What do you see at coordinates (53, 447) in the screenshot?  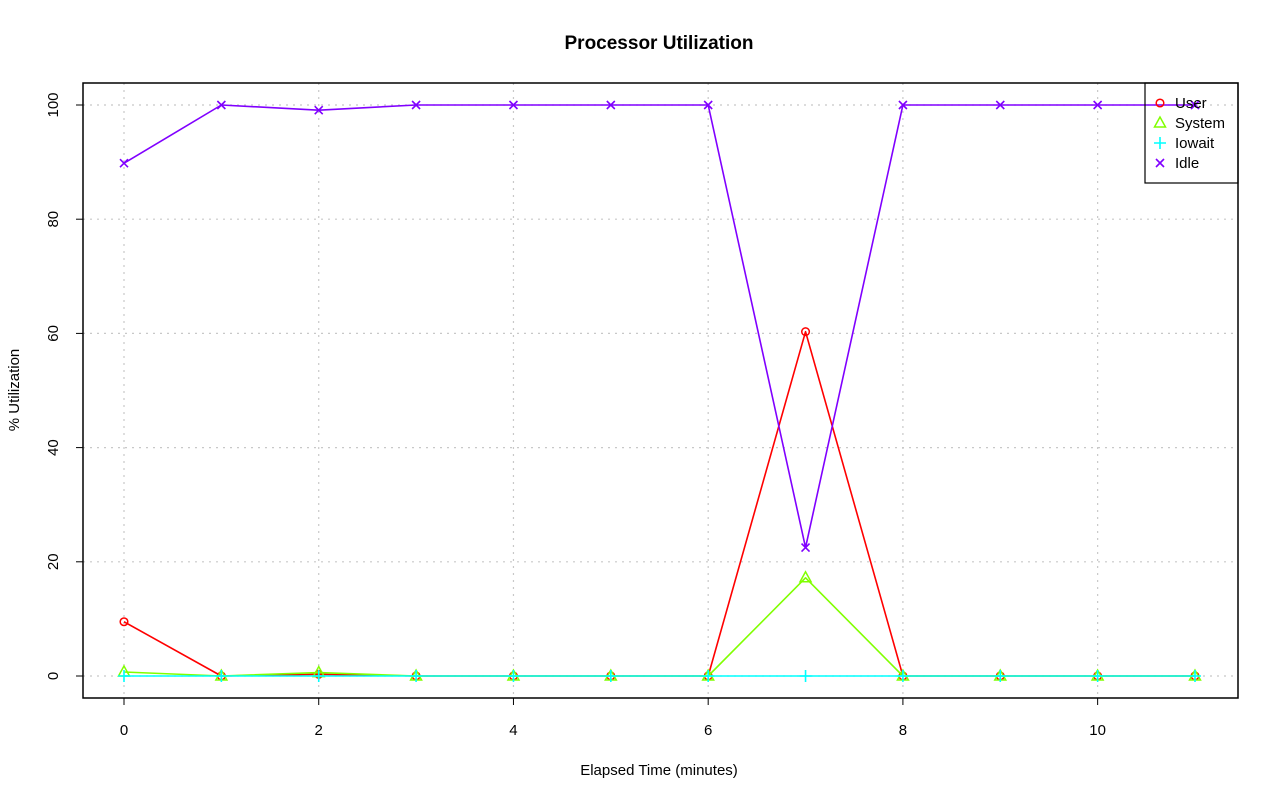 I see `y-tick-label: 40` at bounding box center [53, 447].